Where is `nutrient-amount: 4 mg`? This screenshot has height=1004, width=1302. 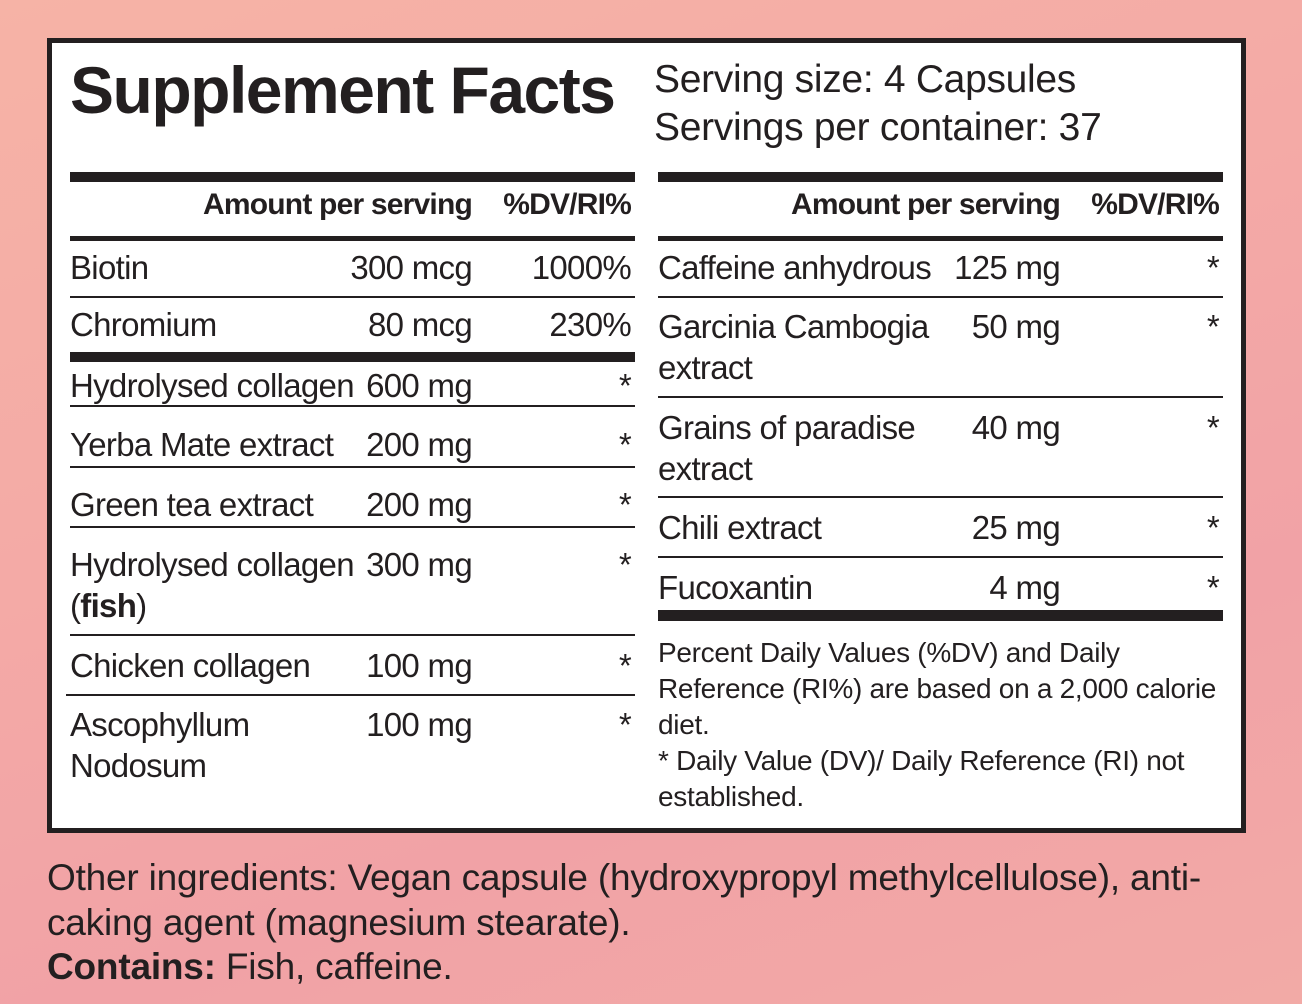
nutrient-amount: 4 mg is located at coordinates (1024, 587).